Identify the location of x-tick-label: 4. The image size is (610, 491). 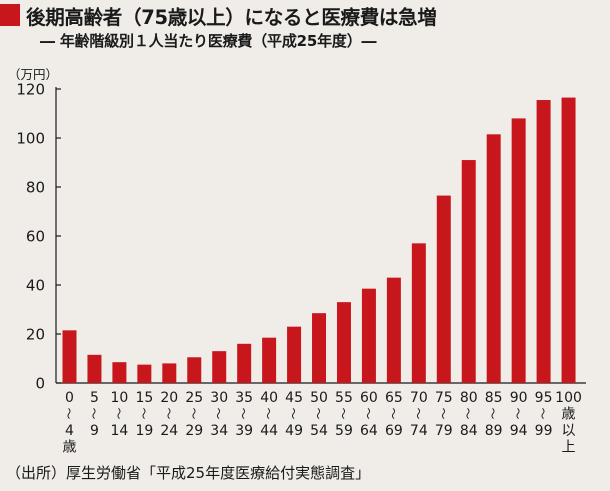
(69, 431).